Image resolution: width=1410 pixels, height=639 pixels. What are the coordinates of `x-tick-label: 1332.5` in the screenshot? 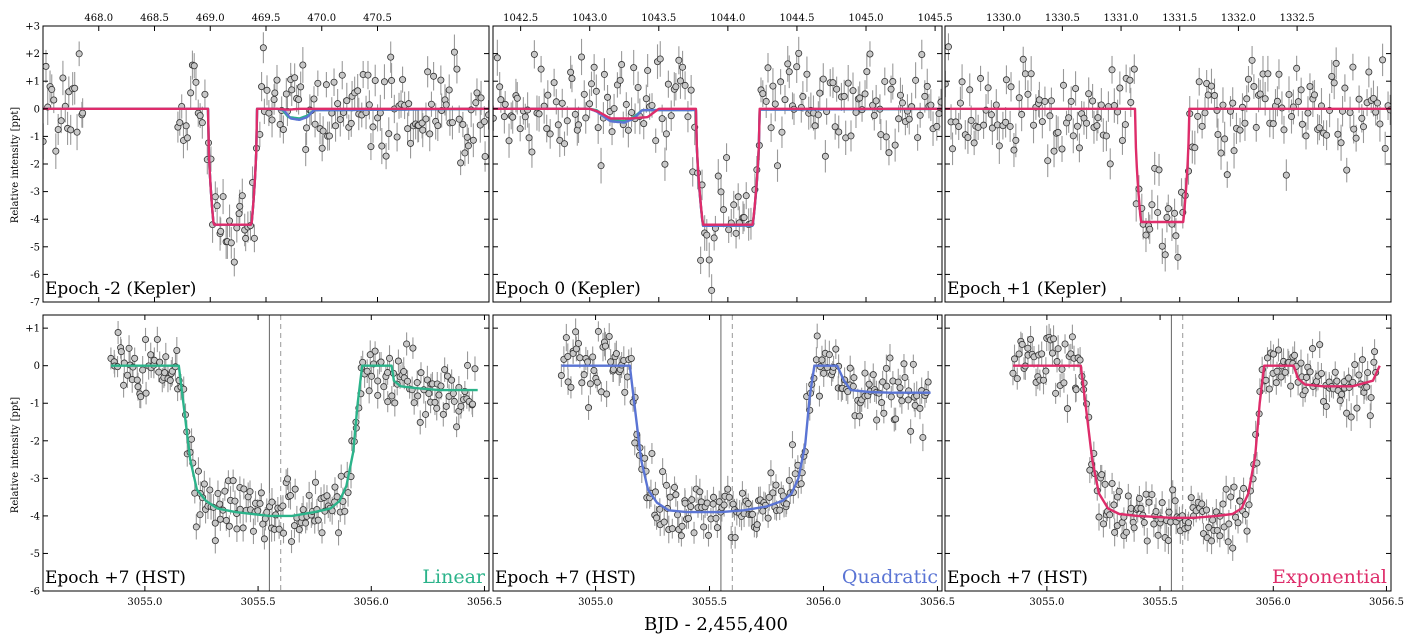 It's located at (1297, 18).